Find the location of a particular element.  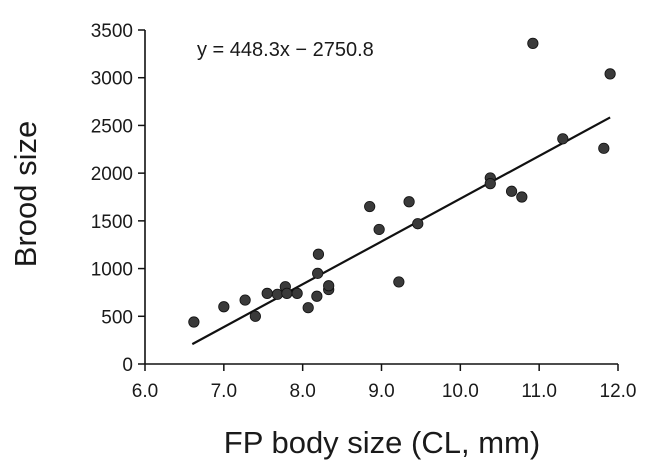

y-tick-label: 3000 is located at coordinates (112, 79).